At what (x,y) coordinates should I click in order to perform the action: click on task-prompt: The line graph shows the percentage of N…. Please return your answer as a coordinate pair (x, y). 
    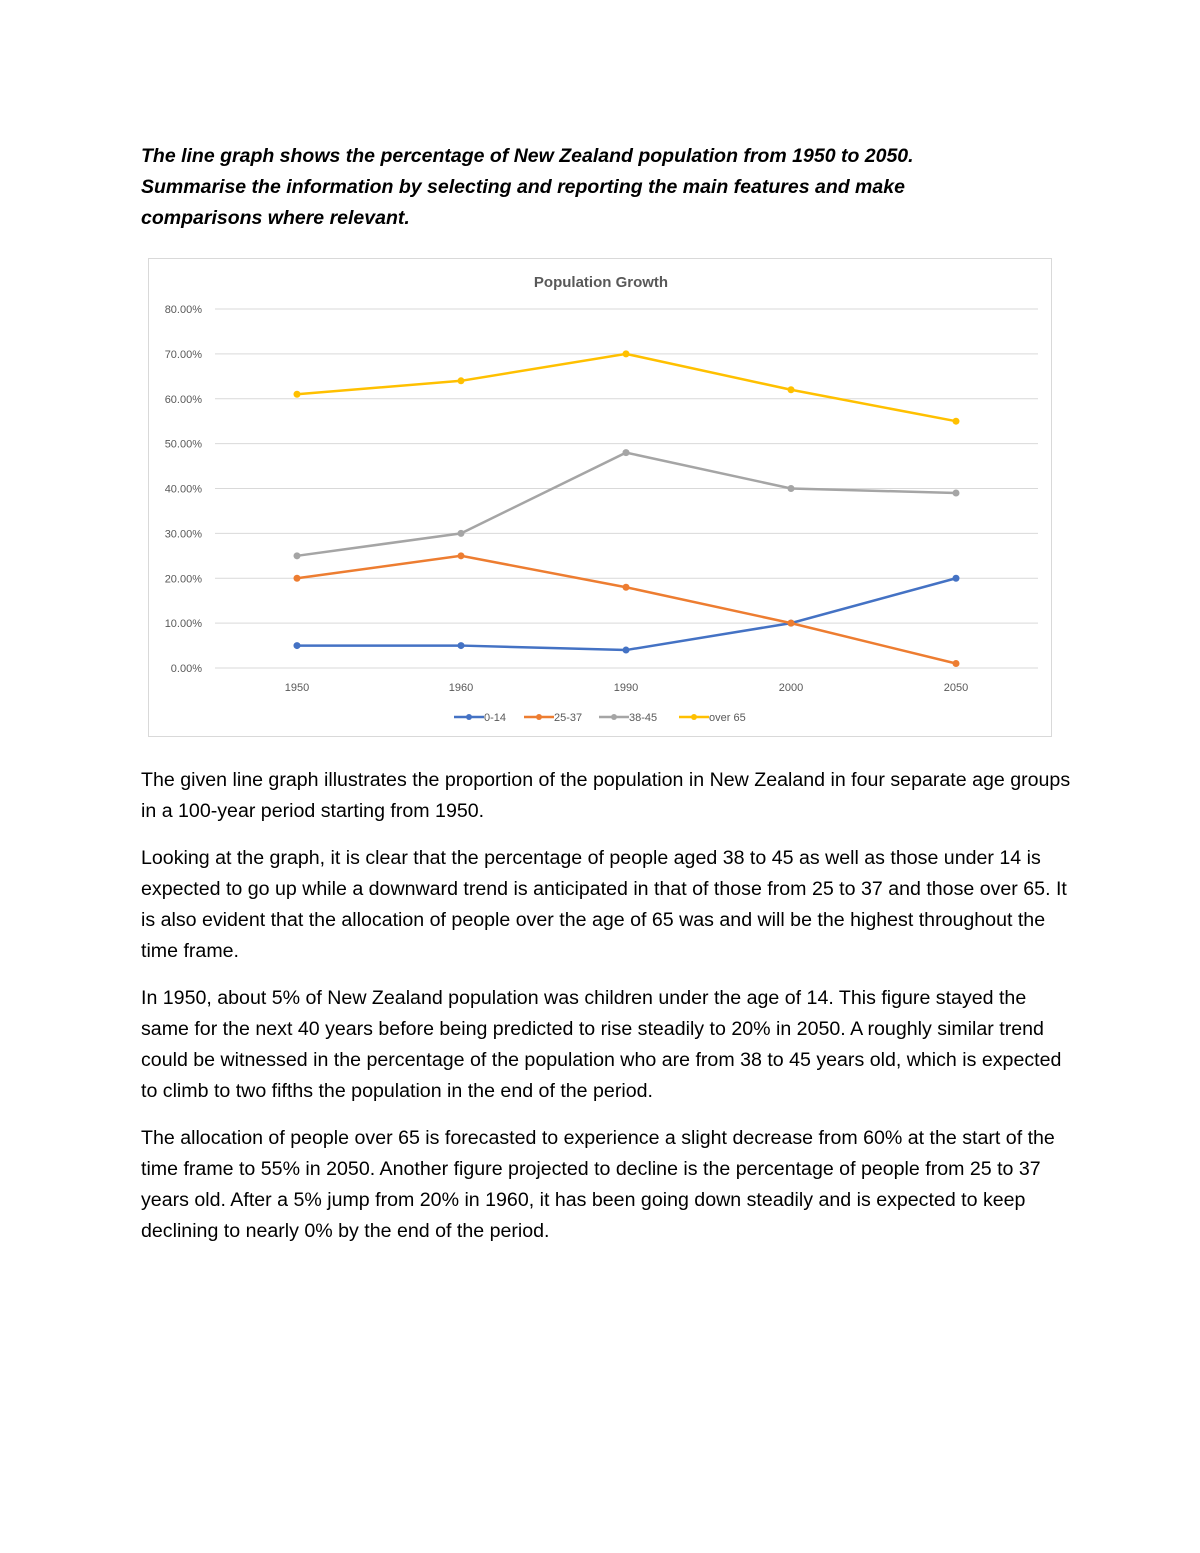
    Looking at the image, I should click on (591, 187).